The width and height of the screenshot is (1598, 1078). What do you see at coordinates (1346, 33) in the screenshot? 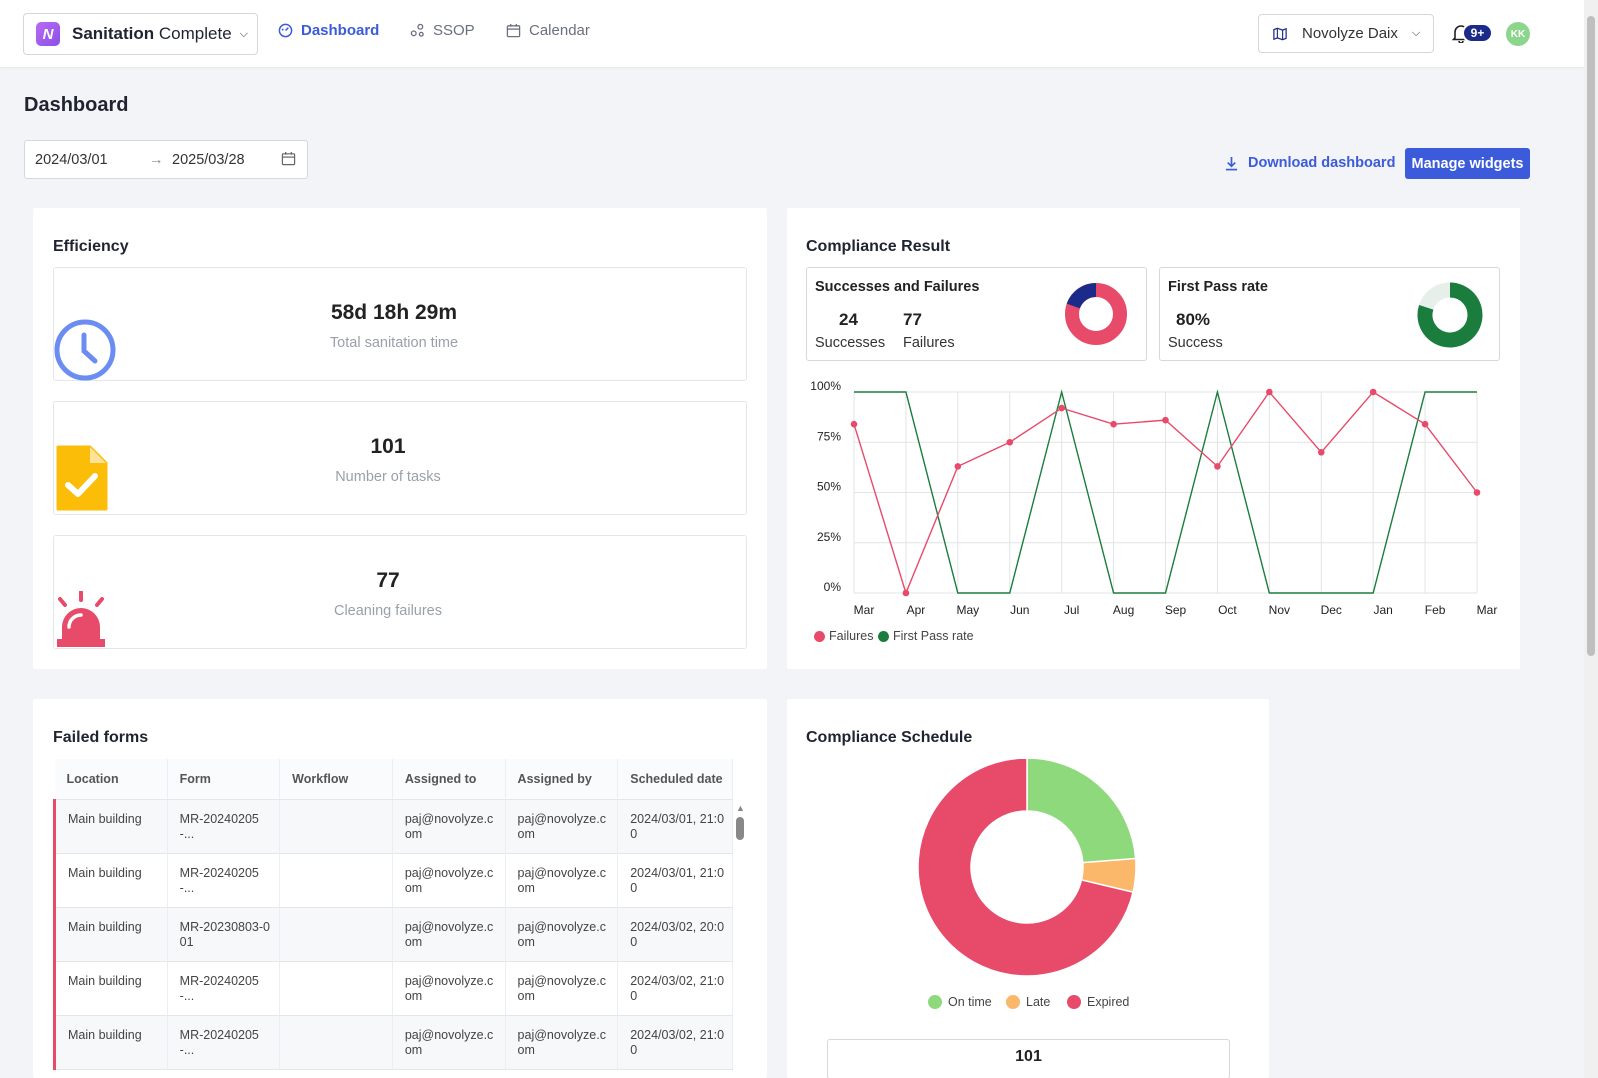
I see `organization-select: Novolyze Daix ⌵` at bounding box center [1346, 33].